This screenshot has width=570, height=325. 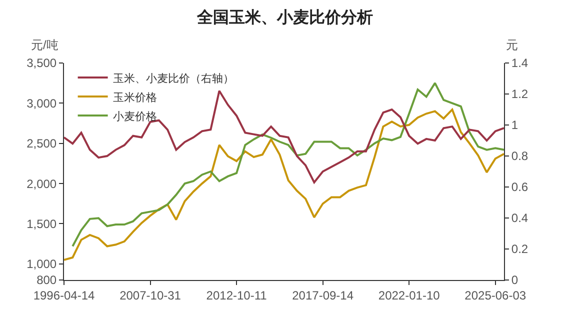 I want to click on y-axis-title: 元/吨, so click(x=44, y=45).